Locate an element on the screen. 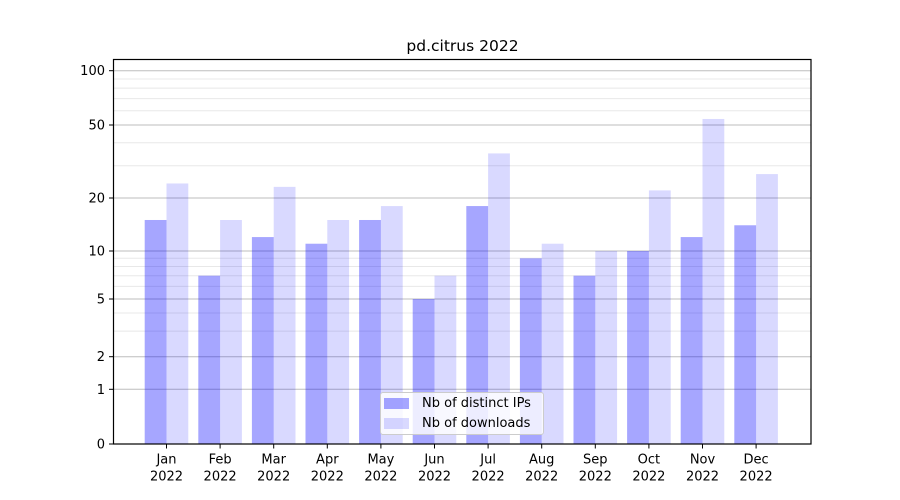 The width and height of the screenshot is (900, 500). legend-swatch-distinct-ips is located at coordinates (396, 403).